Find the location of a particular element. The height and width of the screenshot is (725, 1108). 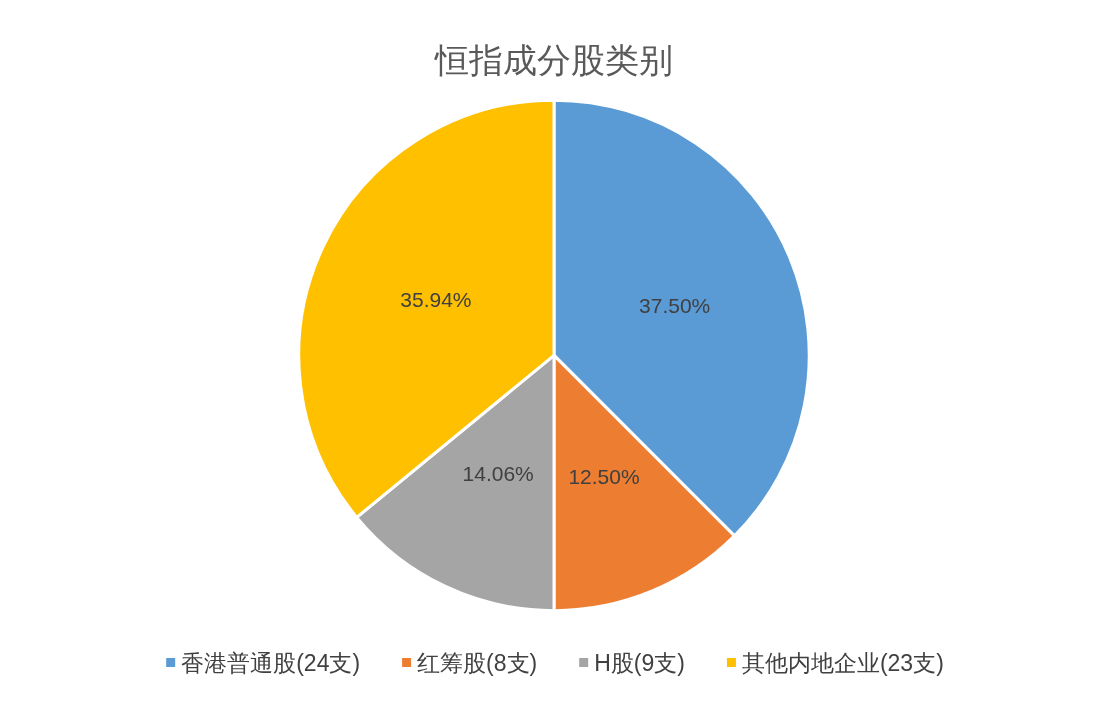

legend-label: 香港普通股(24支) is located at coordinates (271, 662).